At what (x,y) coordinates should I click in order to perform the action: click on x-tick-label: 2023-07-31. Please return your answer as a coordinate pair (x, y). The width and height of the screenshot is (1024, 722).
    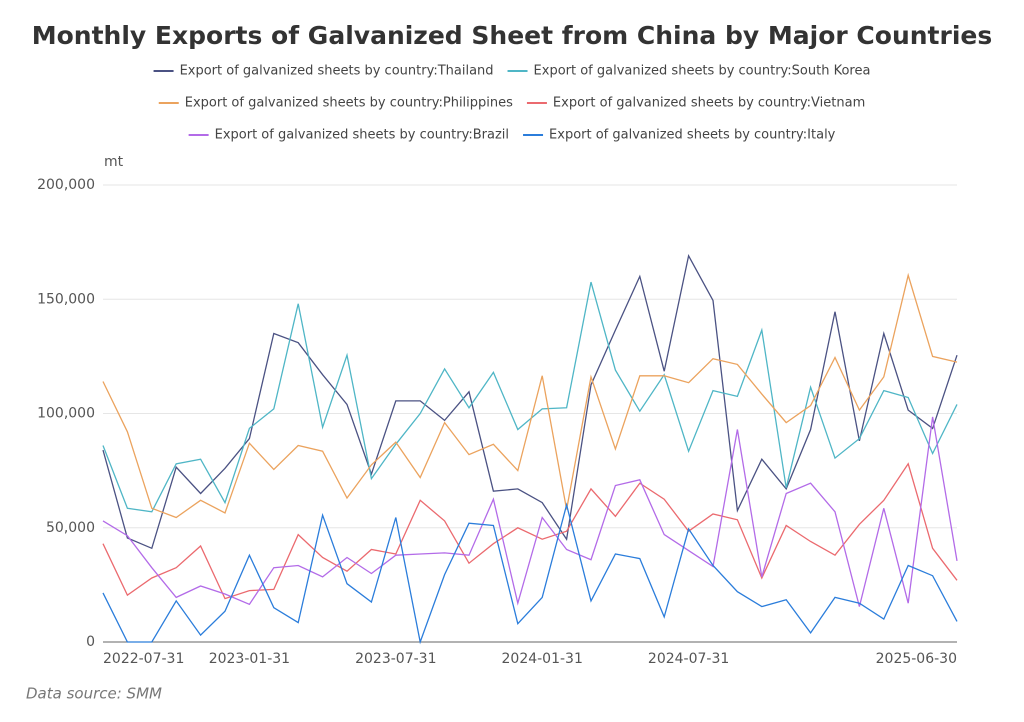
    Looking at the image, I should click on (395, 659).